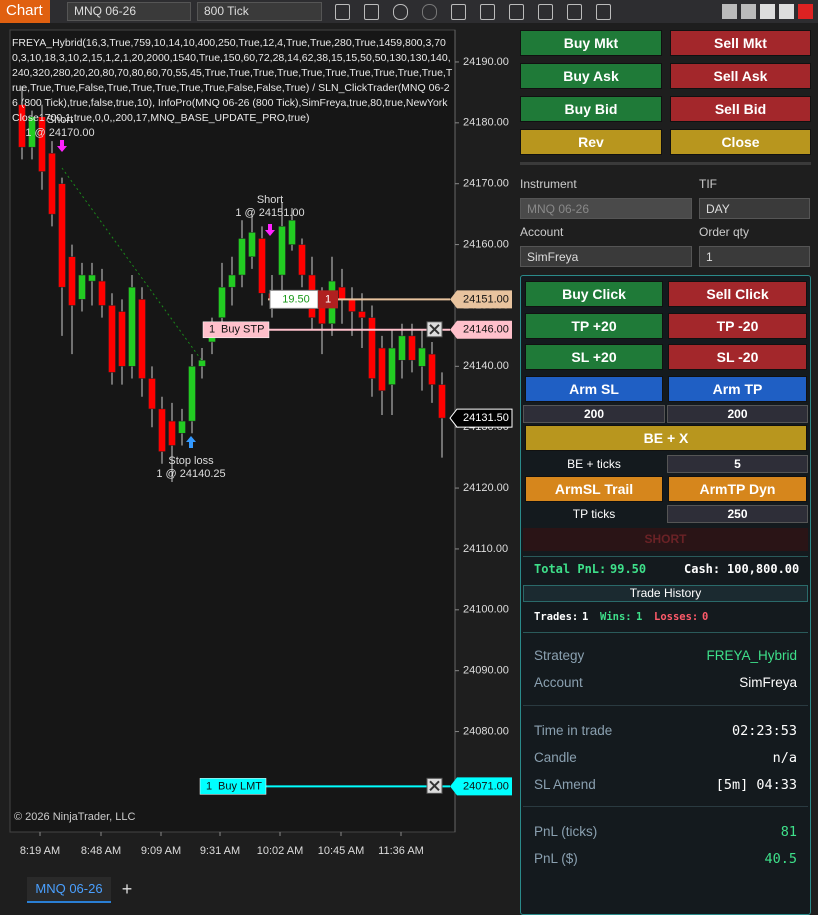 Image resolution: width=818 pixels, height=915 pixels. I want to click on be-button: BE + X, so click(666, 438).